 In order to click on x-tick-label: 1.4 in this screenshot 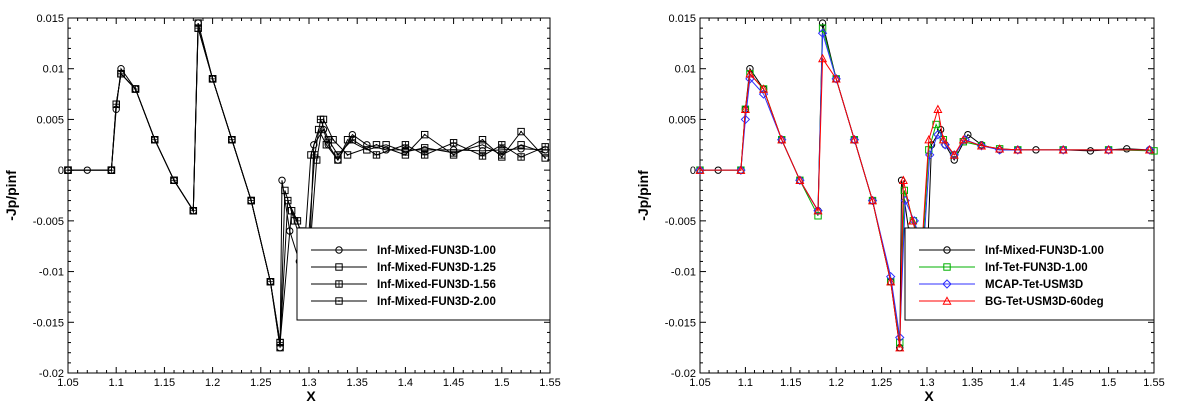, I will do `click(405, 383)`.